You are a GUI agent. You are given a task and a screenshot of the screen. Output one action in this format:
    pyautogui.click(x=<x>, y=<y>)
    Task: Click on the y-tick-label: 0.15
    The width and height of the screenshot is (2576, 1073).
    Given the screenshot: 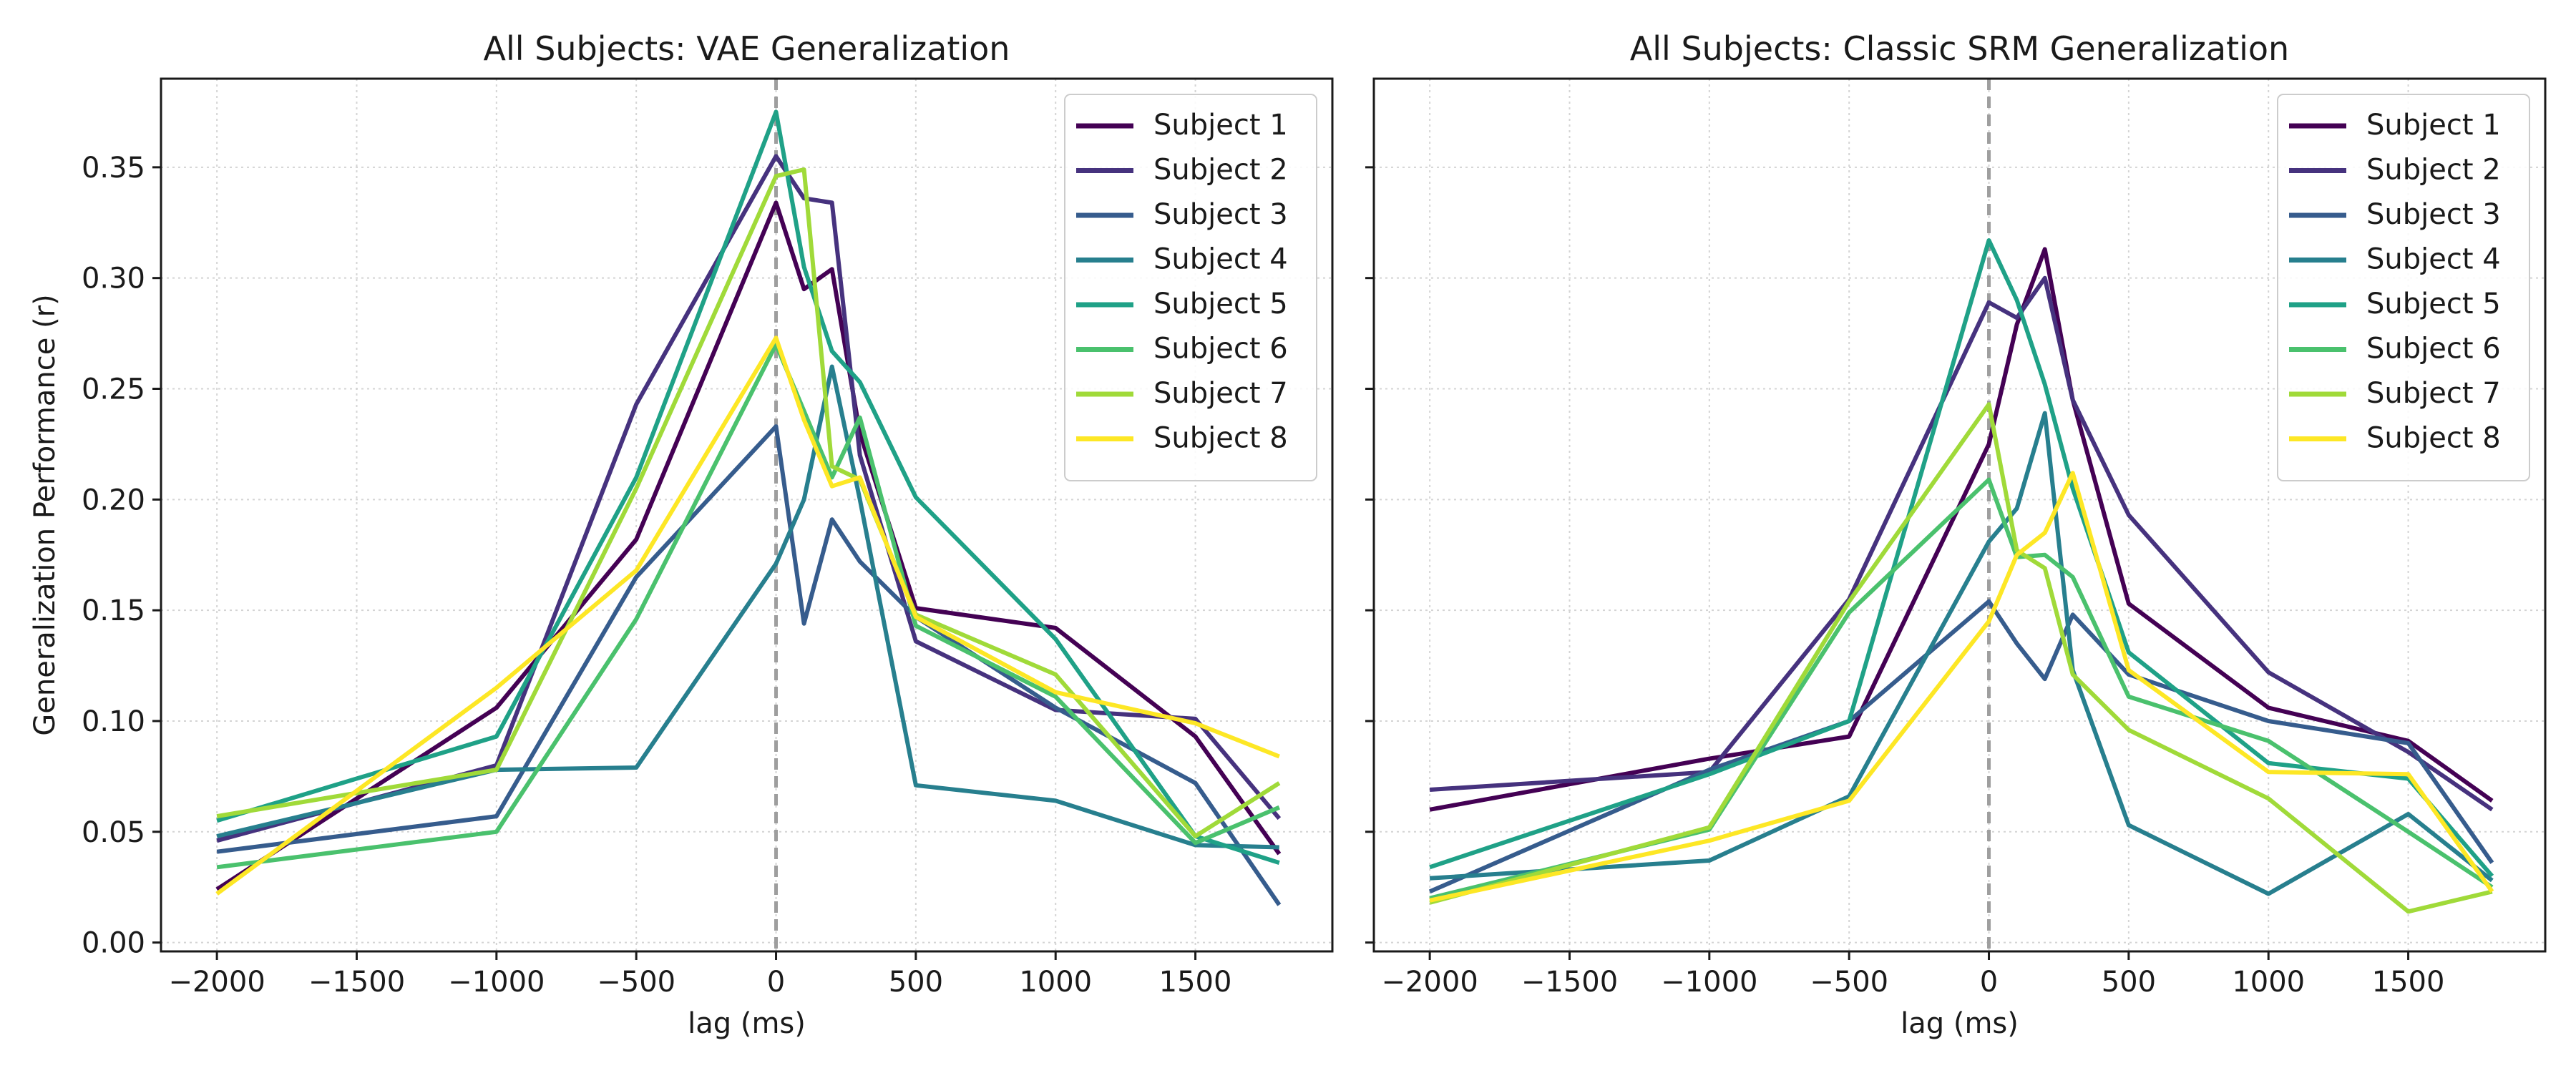 What is the action you would take?
    pyautogui.click(x=113, y=610)
    